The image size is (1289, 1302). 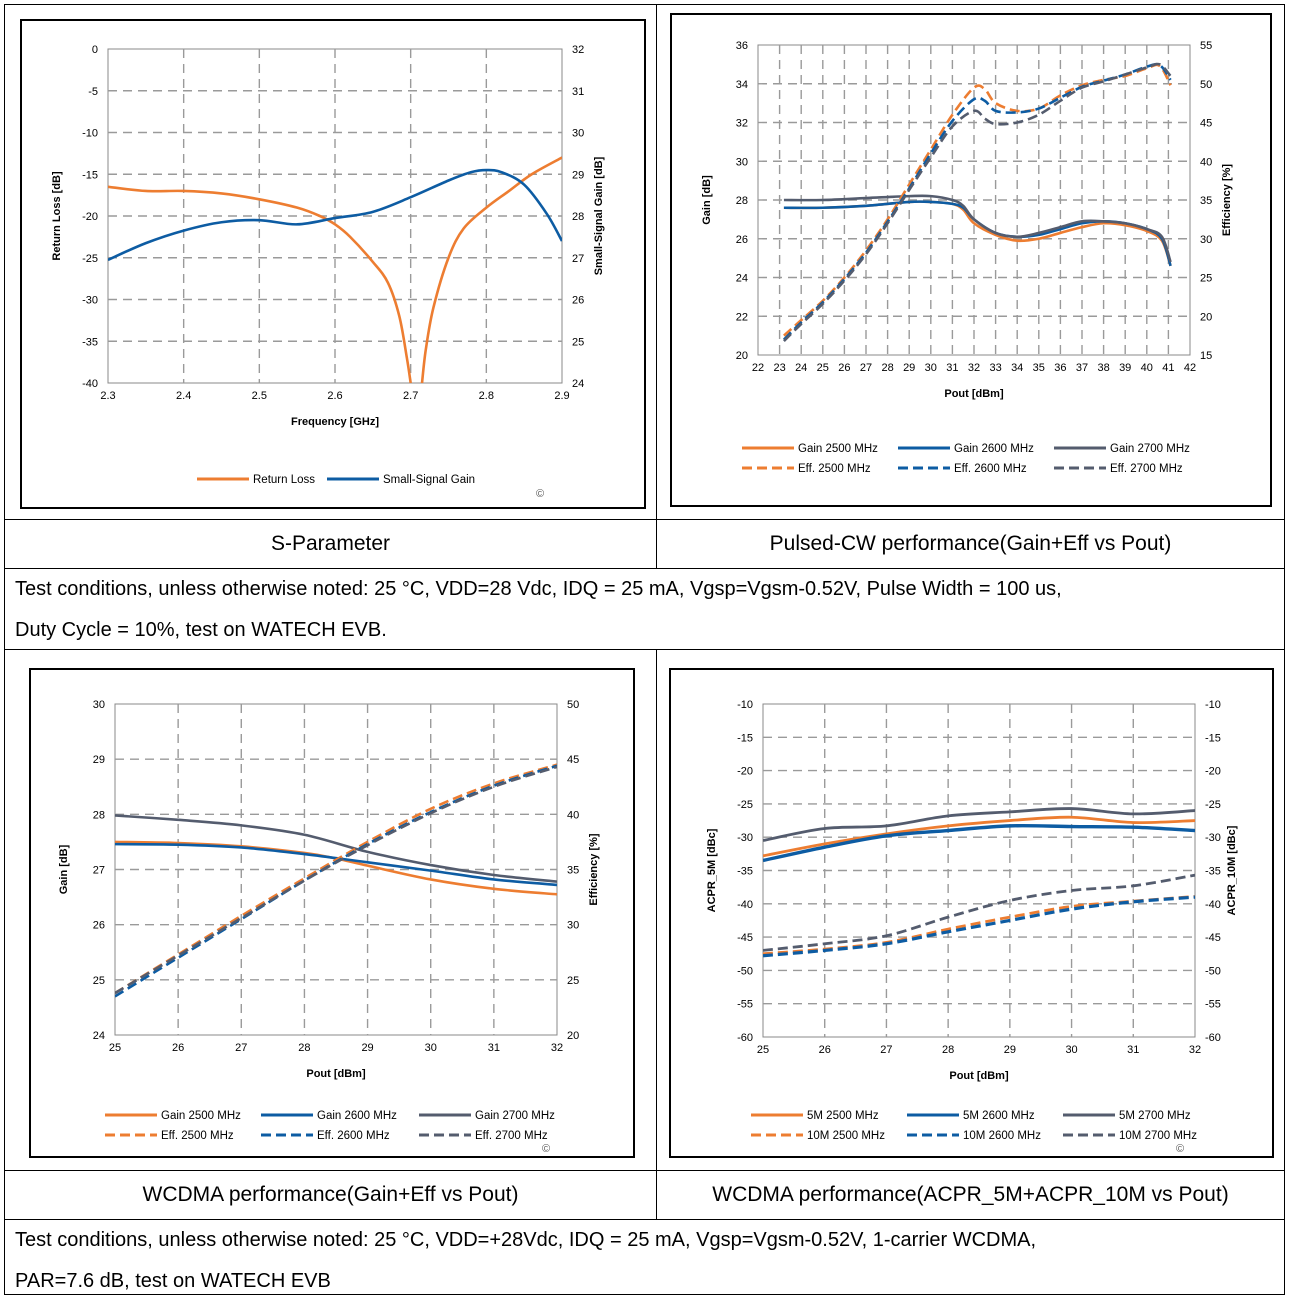 What do you see at coordinates (330, 544) in the screenshot?
I see `caption-s-parameter: S-Parameter` at bounding box center [330, 544].